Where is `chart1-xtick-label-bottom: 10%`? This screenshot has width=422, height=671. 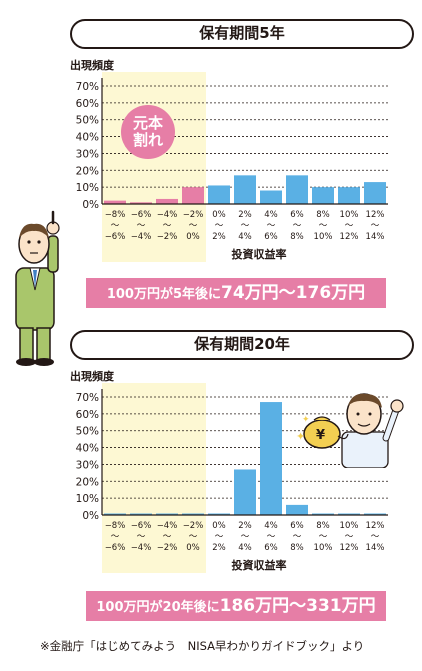
chart1-xtick-label-bottom: 10% is located at coordinates (323, 237).